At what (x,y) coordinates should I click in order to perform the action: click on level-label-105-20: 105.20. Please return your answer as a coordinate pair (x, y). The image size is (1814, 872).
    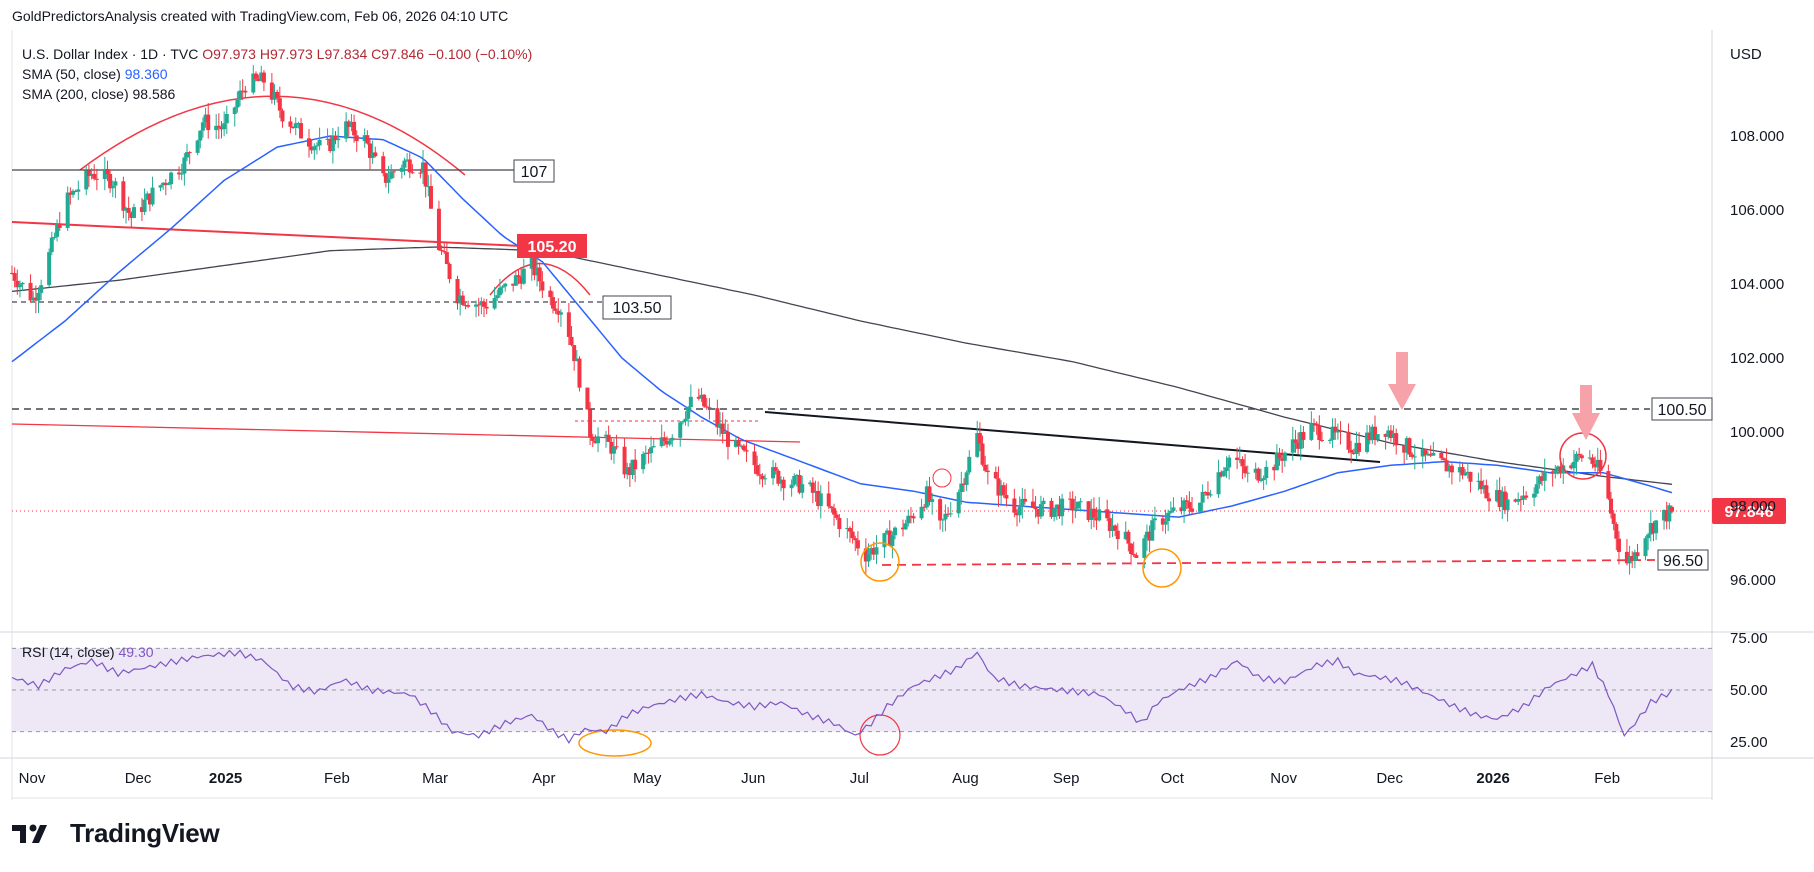
    Looking at the image, I should click on (552, 246).